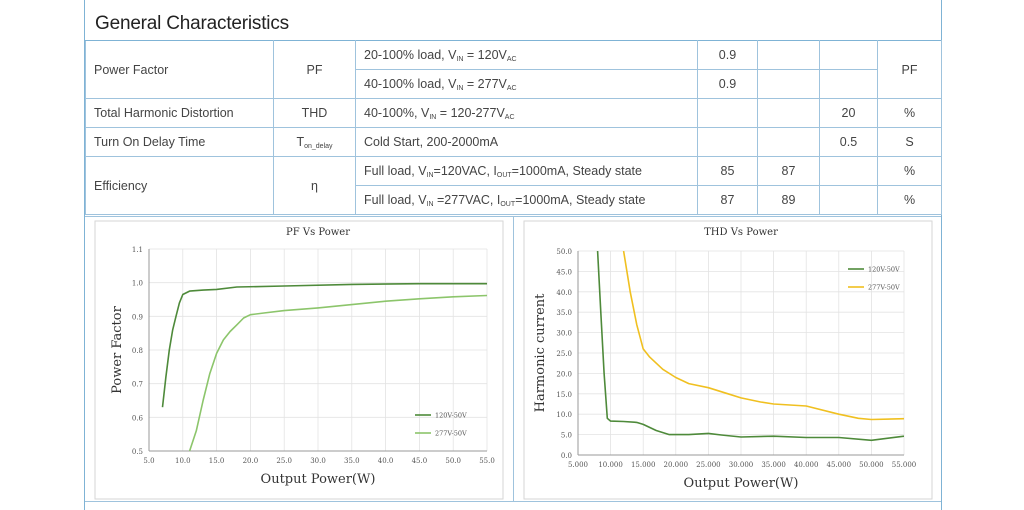 Image resolution: width=1024 pixels, height=510 pixels. What do you see at coordinates (148, 461) in the screenshot?
I see `x-tick-label: 5.0` at bounding box center [148, 461].